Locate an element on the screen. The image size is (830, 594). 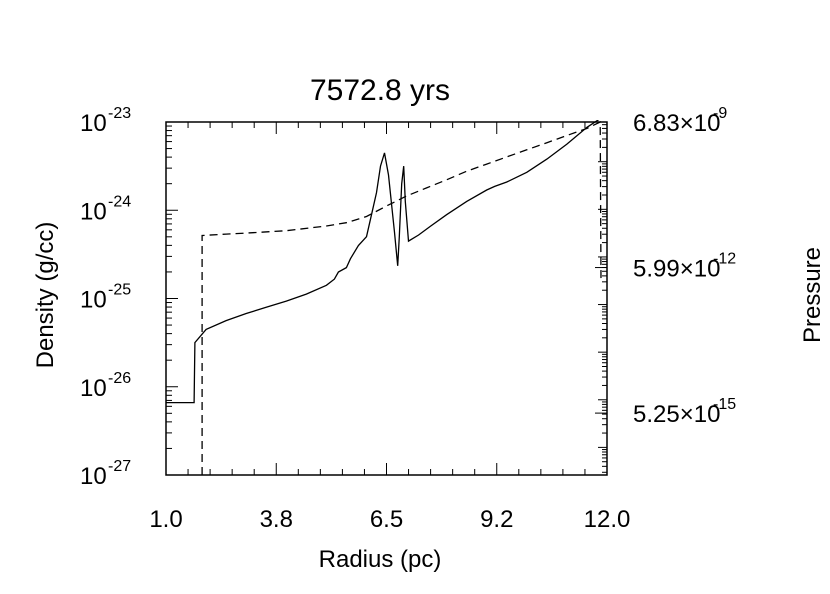
x-tick-label: 6.5 is located at coordinates (386, 519).